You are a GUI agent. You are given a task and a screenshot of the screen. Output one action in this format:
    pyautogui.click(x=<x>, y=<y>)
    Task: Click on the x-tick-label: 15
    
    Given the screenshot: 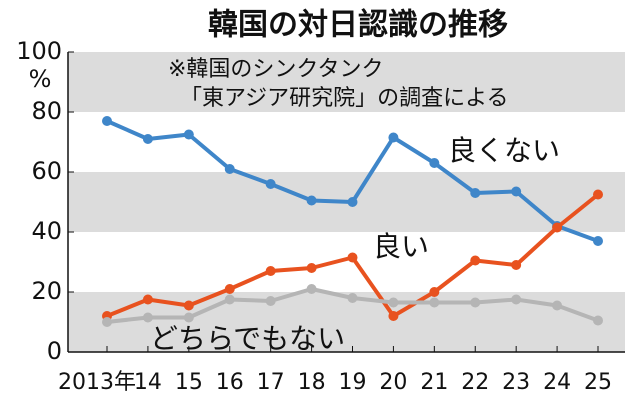 What is the action you would take?
    pyautogui.click(x=189, y=382)
    